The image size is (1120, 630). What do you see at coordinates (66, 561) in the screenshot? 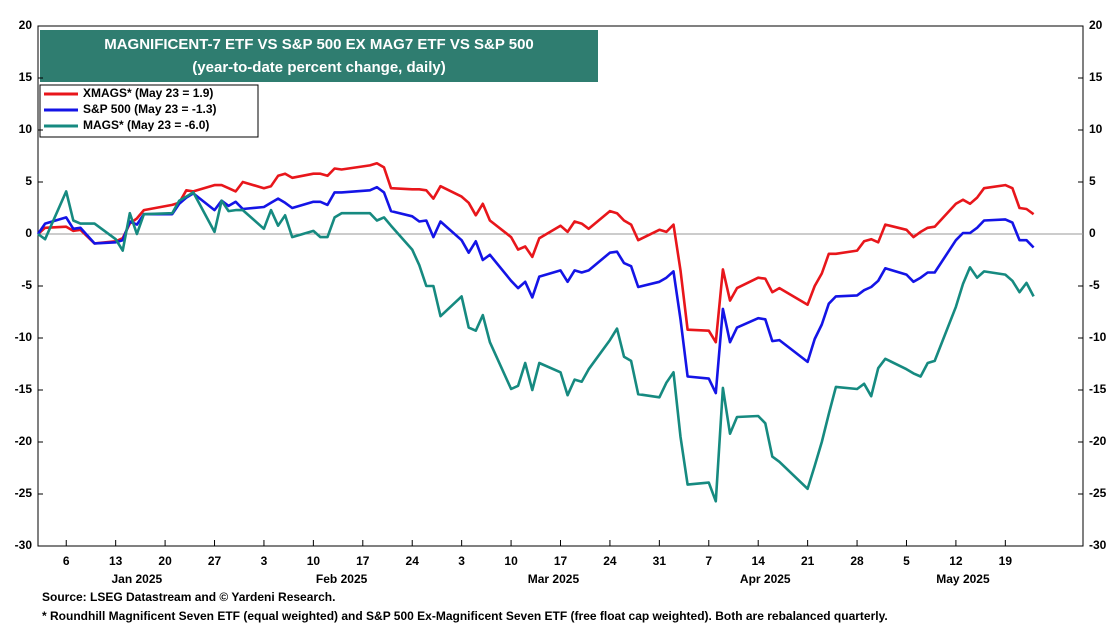
I see `x-tick-label: 6` at bounding box center [66, 561].